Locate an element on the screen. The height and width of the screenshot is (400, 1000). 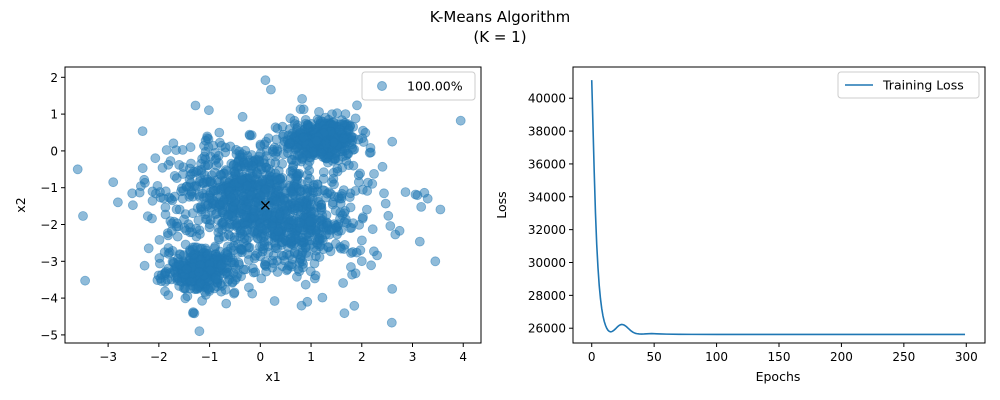
scatter-xtick-label: 2 is located at coordinates (362, 357).